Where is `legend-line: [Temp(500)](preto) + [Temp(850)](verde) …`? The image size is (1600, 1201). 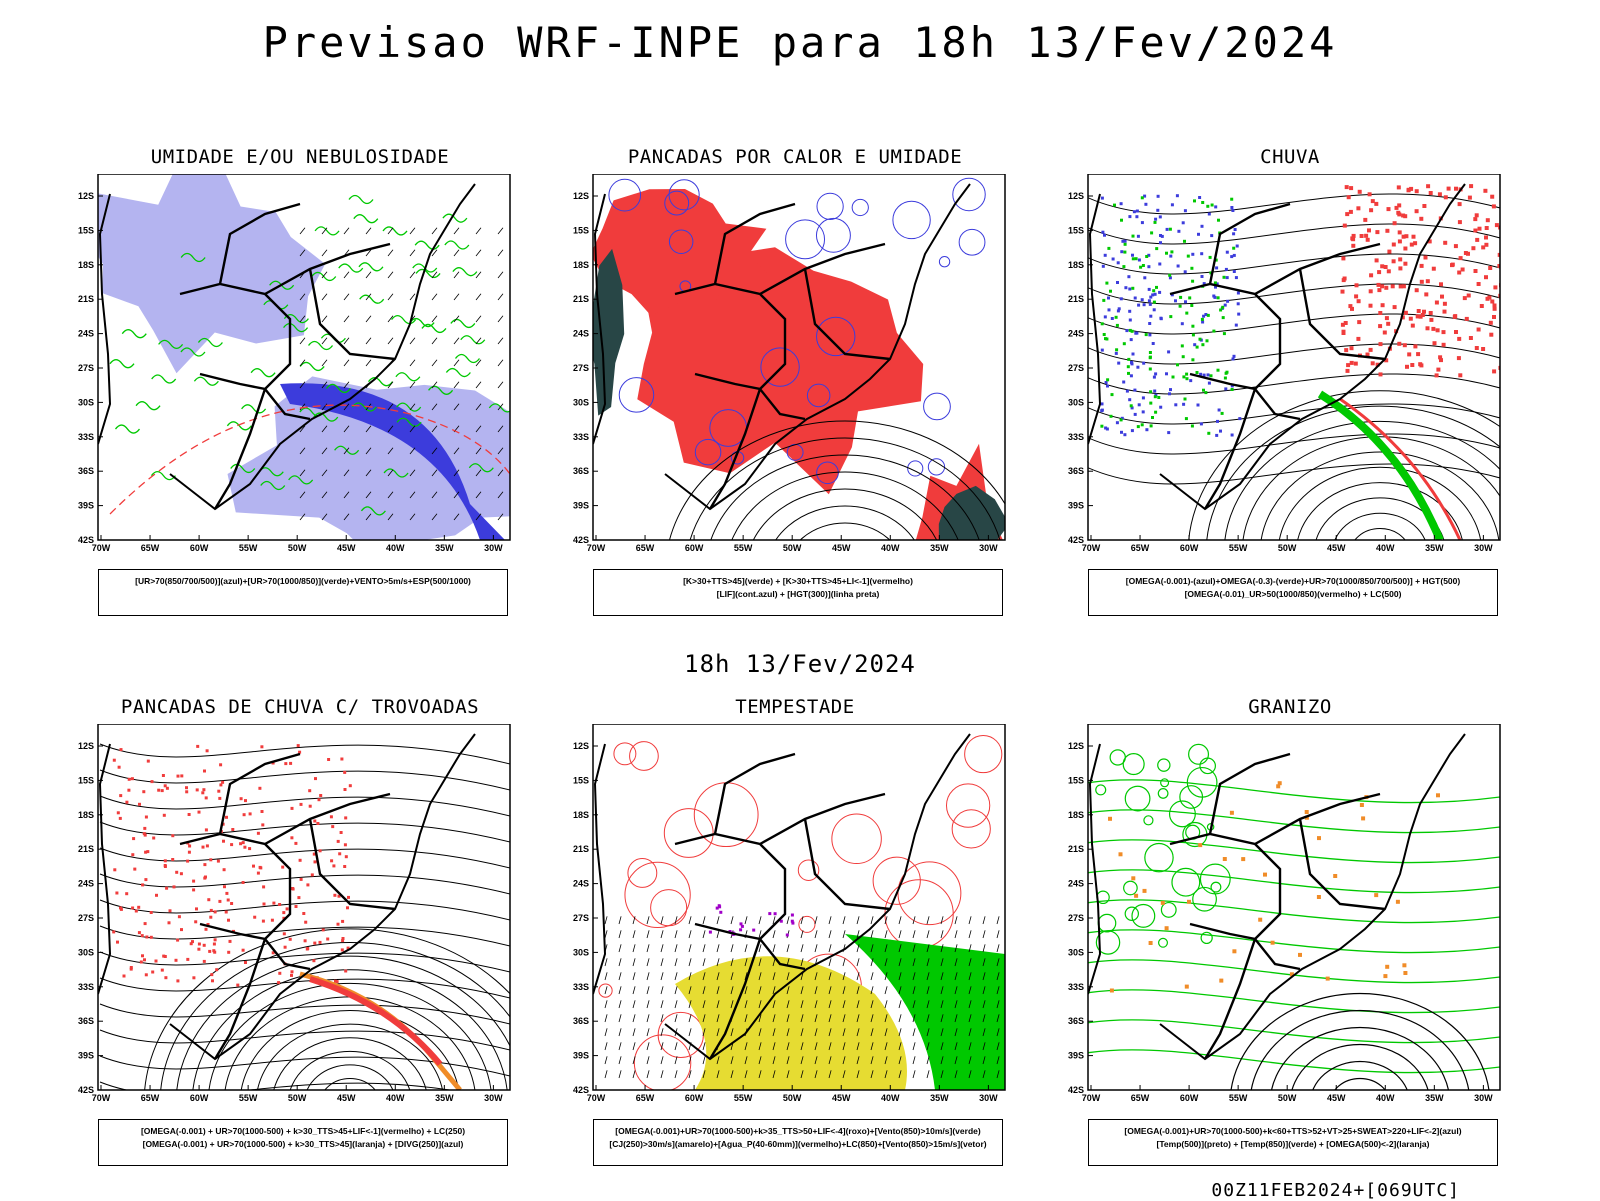
legend-line: [Temp(500)](preto) + [Temp(850)](verde) … is located at coordinates (1293, 1144).